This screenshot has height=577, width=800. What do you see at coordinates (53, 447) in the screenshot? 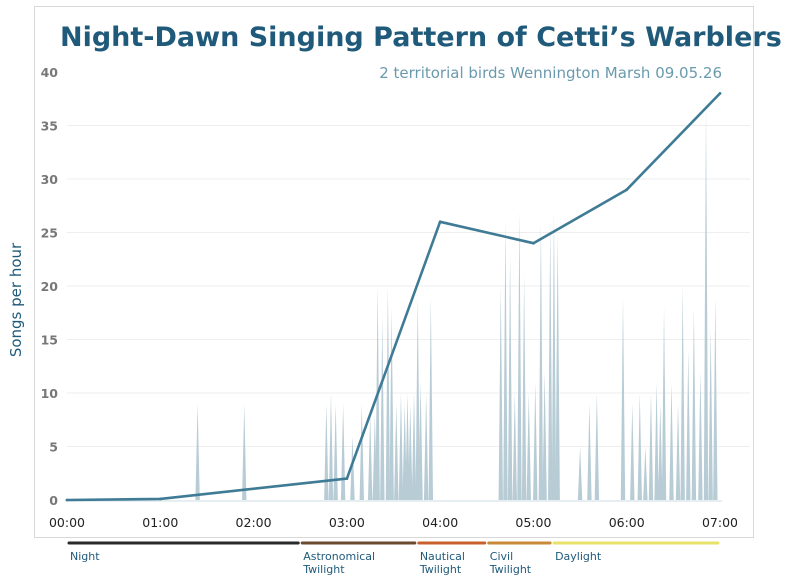
I see `y-tick-label: 5` at bounding box center [53, 447].